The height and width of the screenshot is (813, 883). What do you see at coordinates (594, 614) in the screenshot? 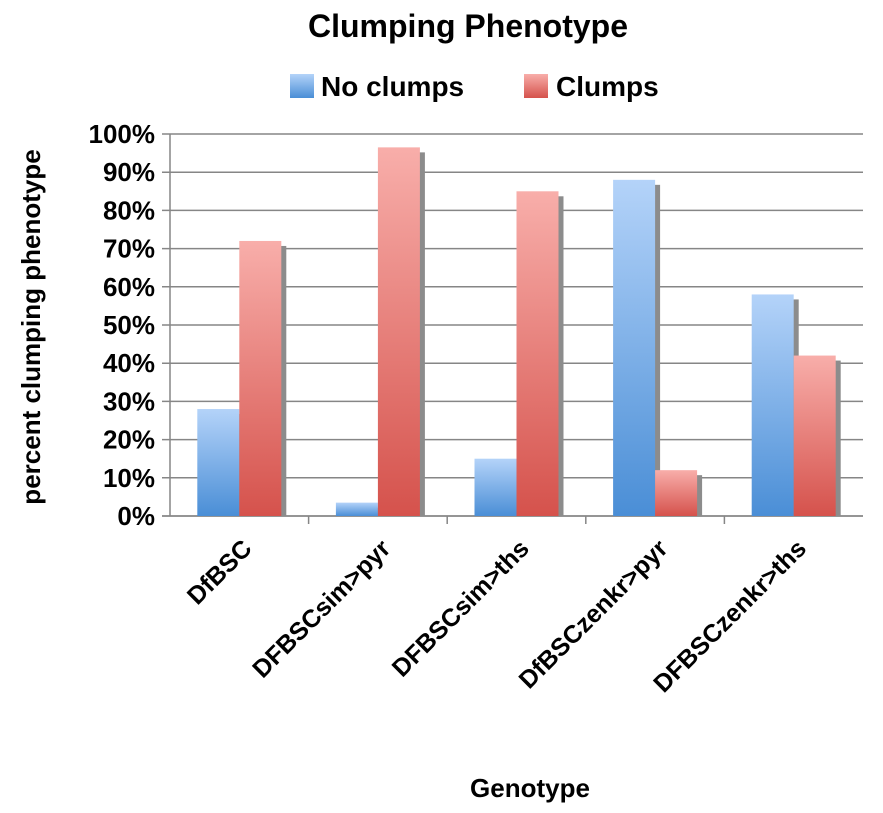
I see `x-category-label: DfBSCzenkr>pyr` at bounding box center [594, 614].